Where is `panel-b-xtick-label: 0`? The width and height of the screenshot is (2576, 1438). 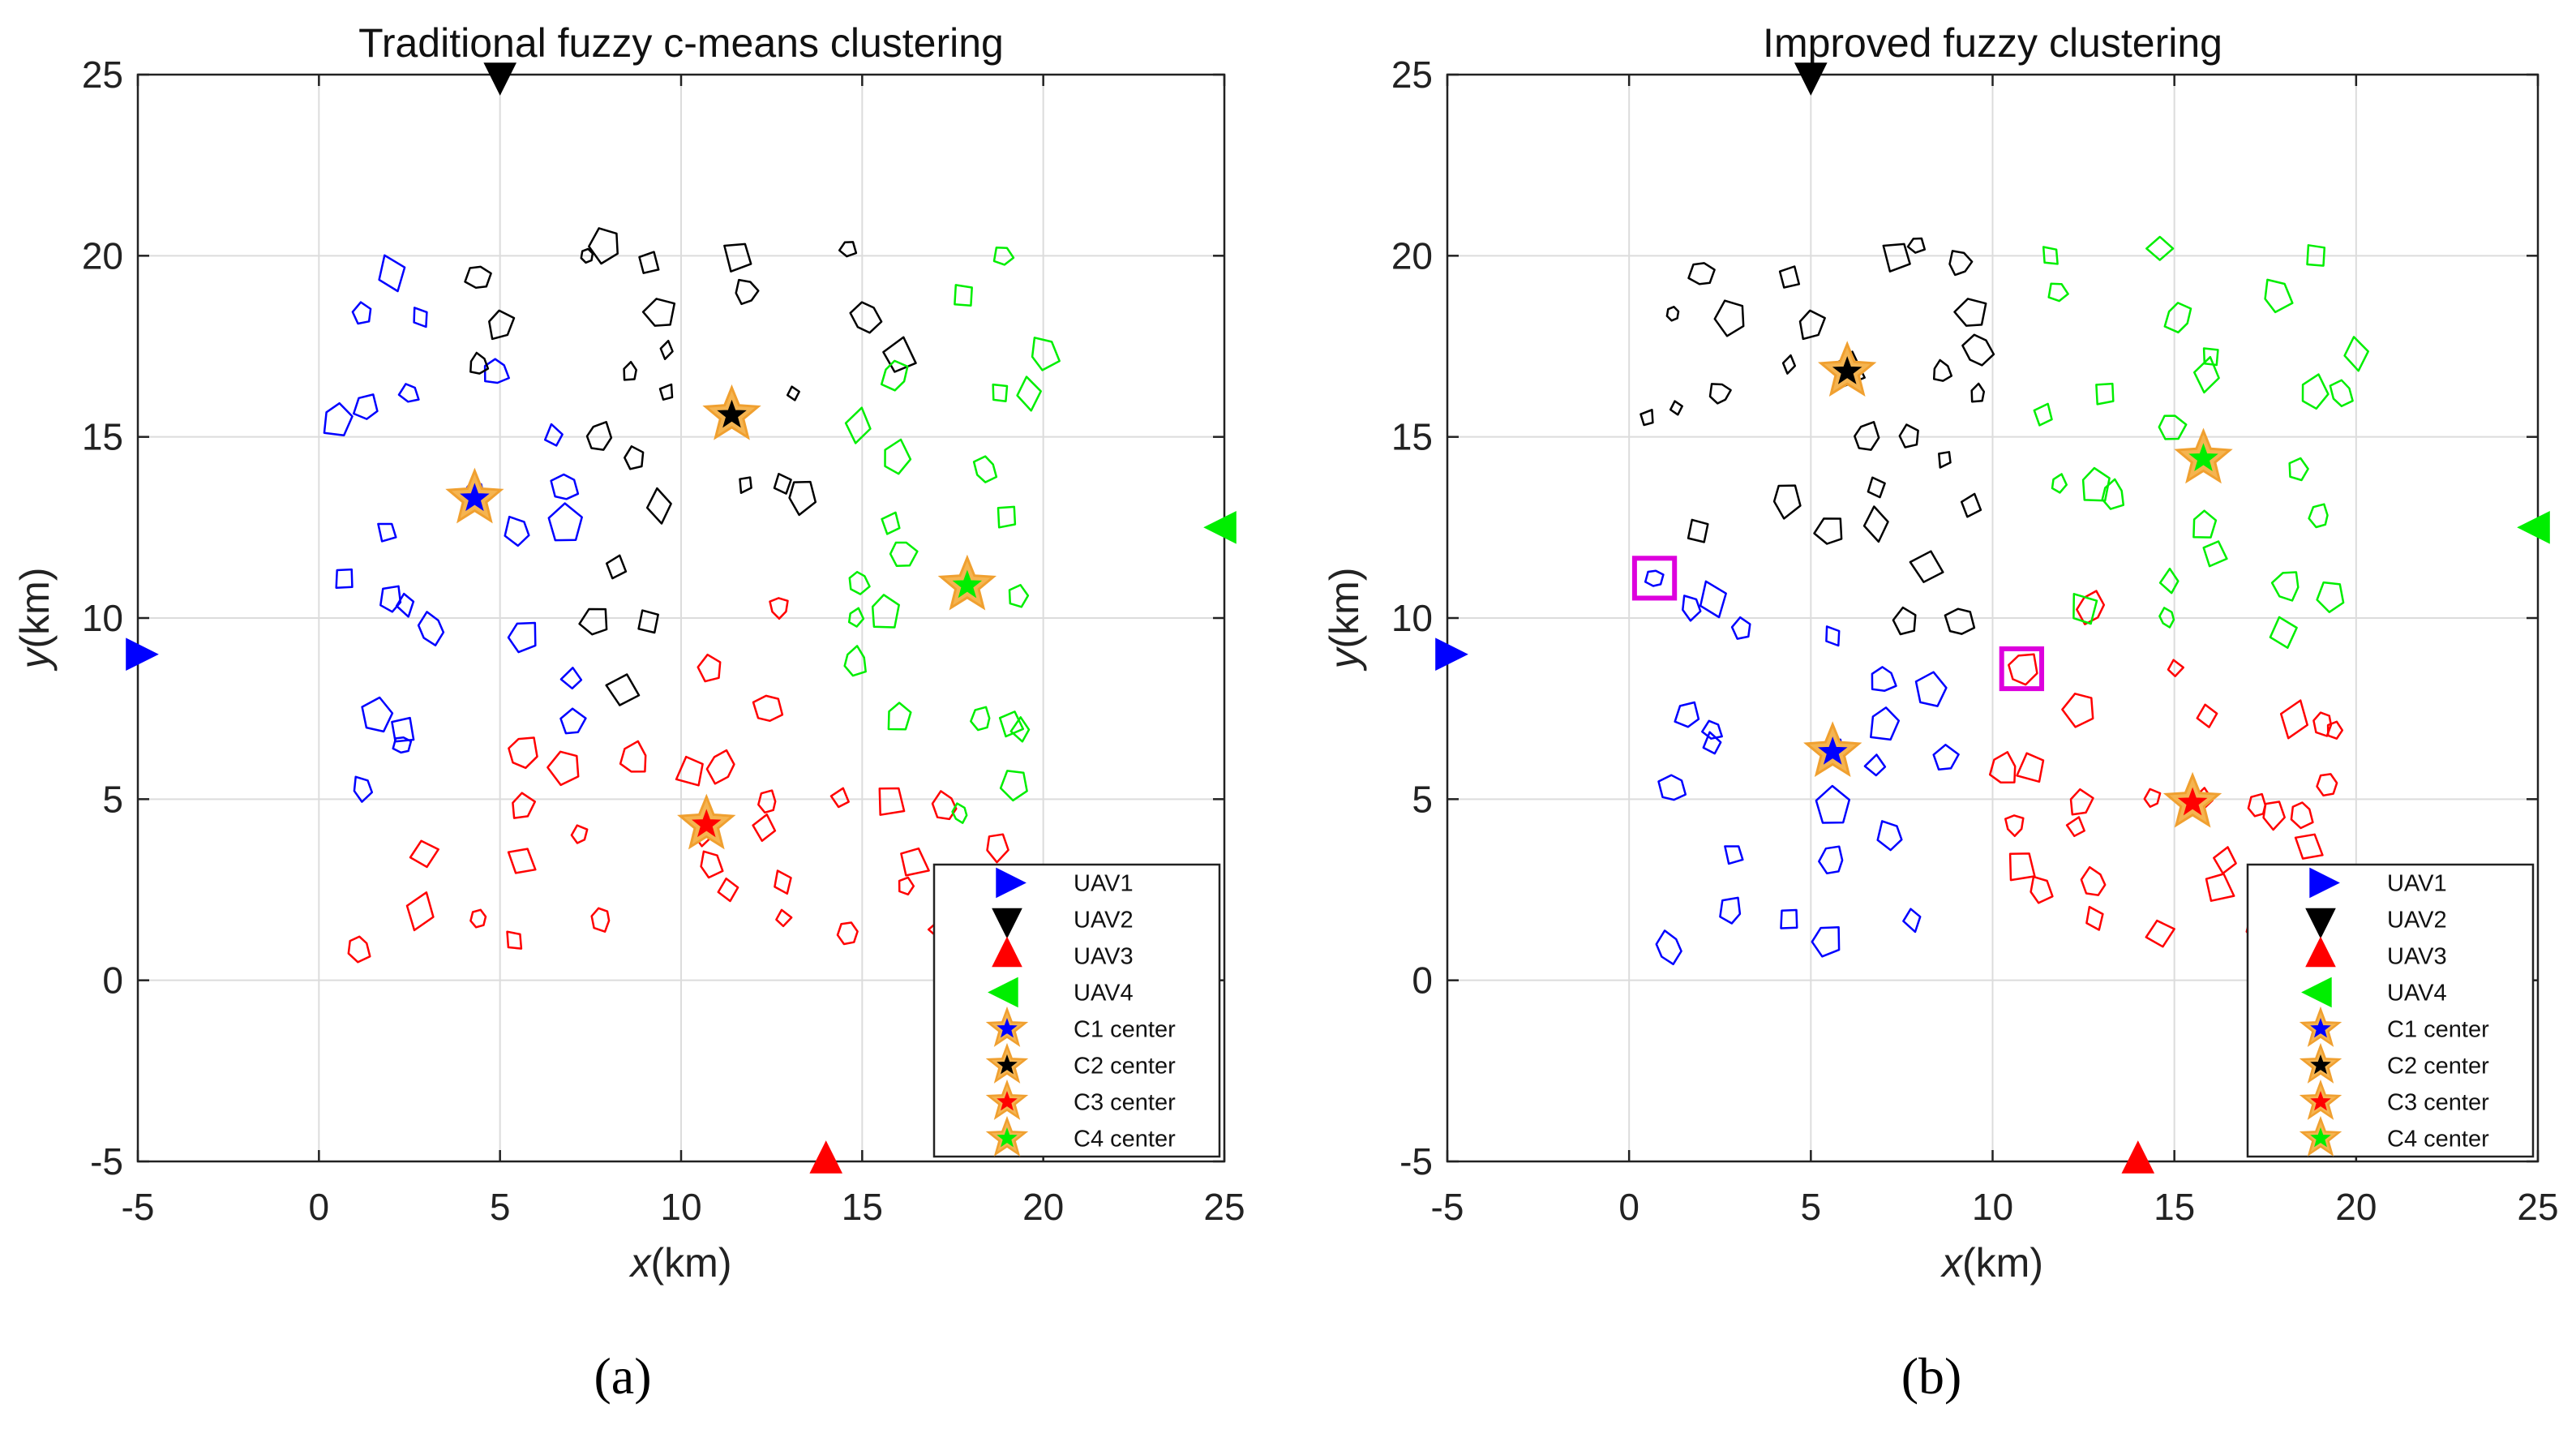
panel-b-xtick-label: 0 is located at coordinates (1628, 1207).